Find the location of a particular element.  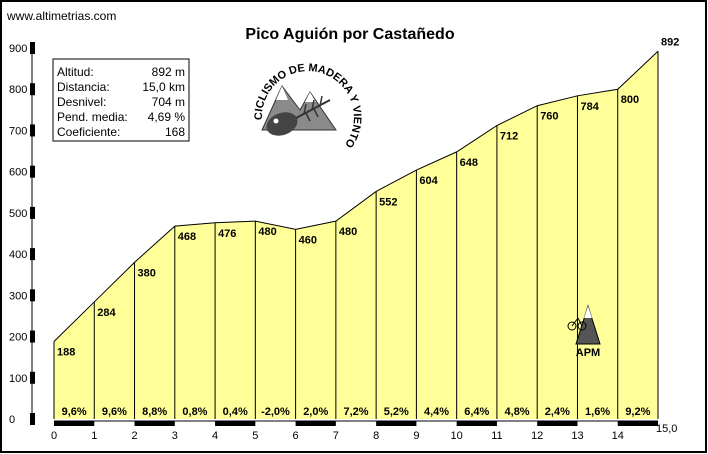

gradient-label: 2,0% is located at coordinates (315, 412).